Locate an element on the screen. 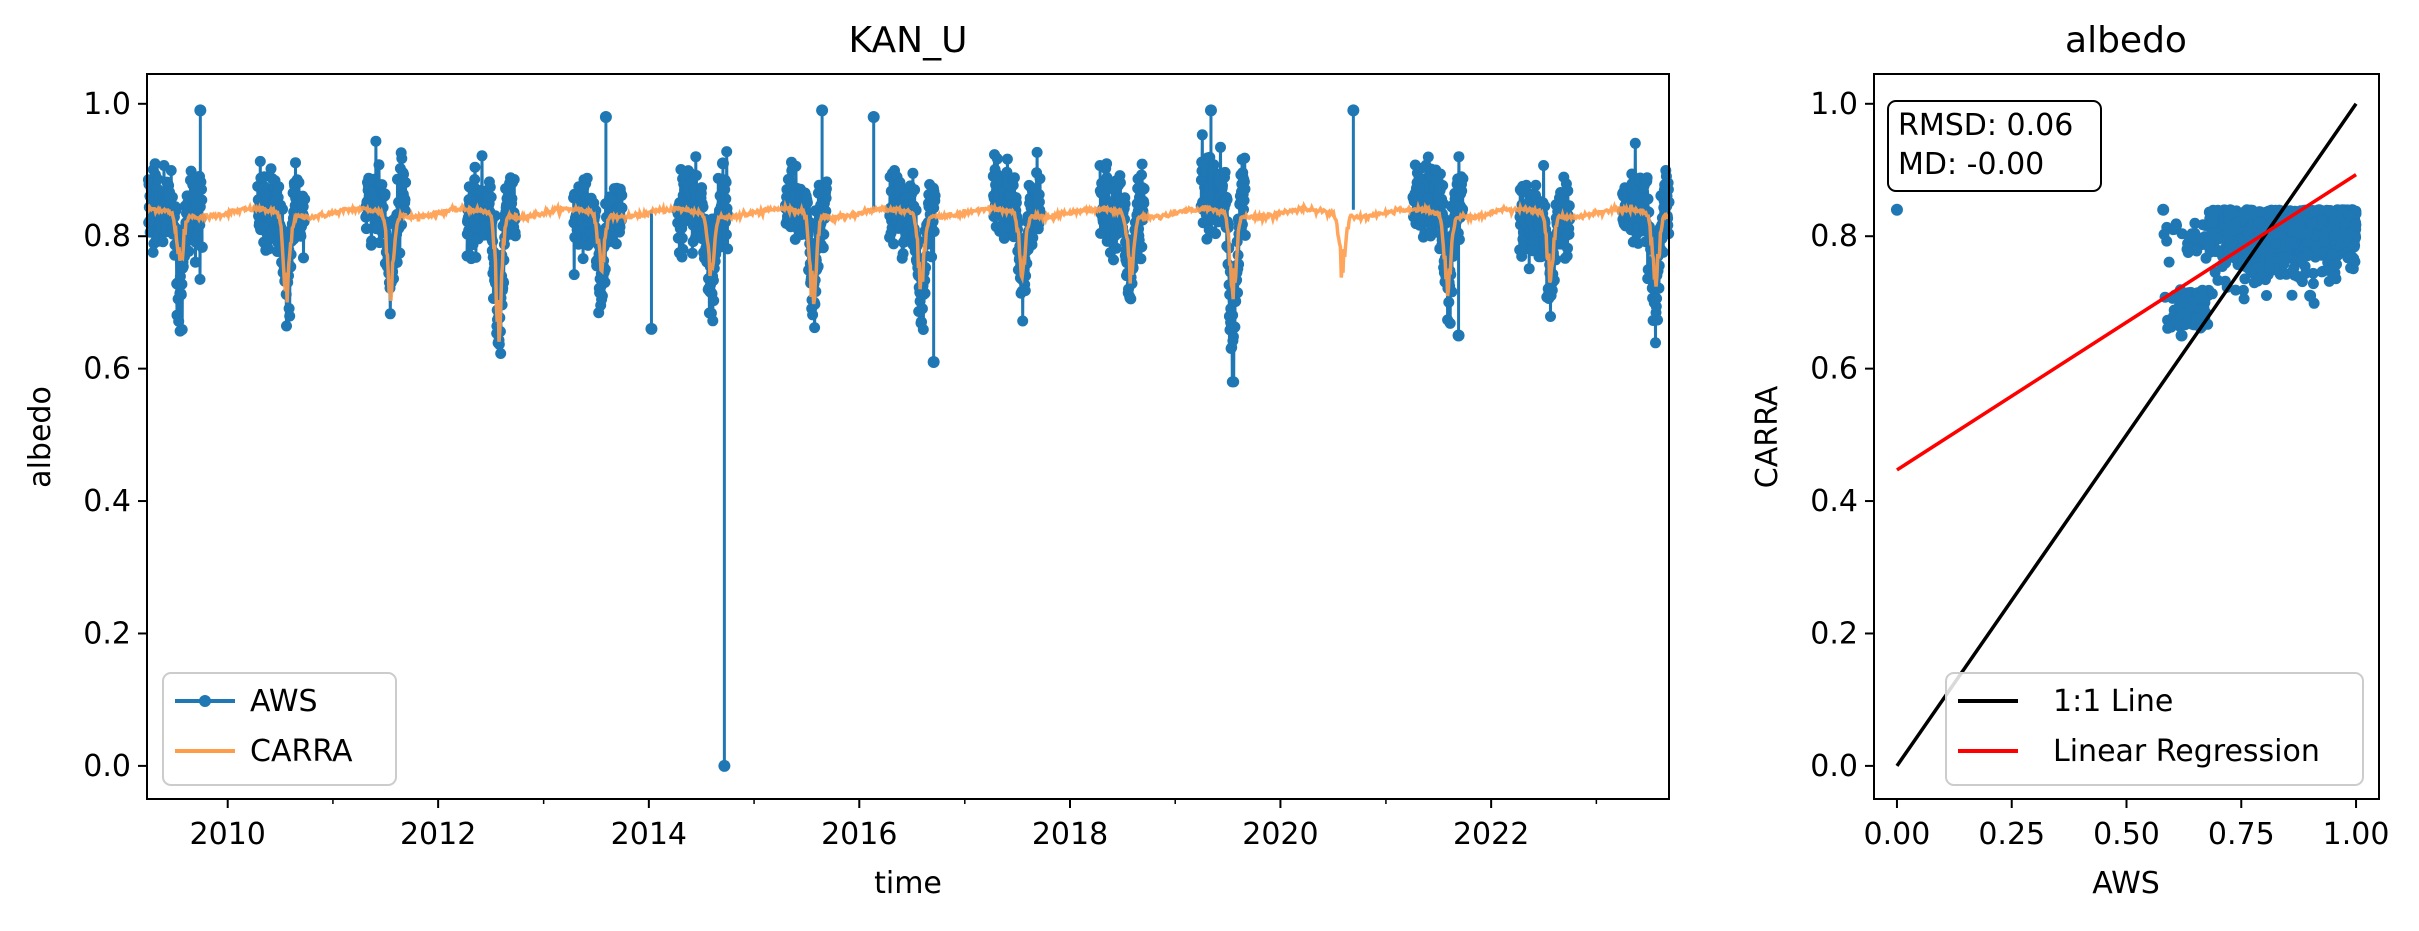 The height and width of the screenshot is (931, 2419). legend-carra-label: CARRA is located at coordinates (301, 751).